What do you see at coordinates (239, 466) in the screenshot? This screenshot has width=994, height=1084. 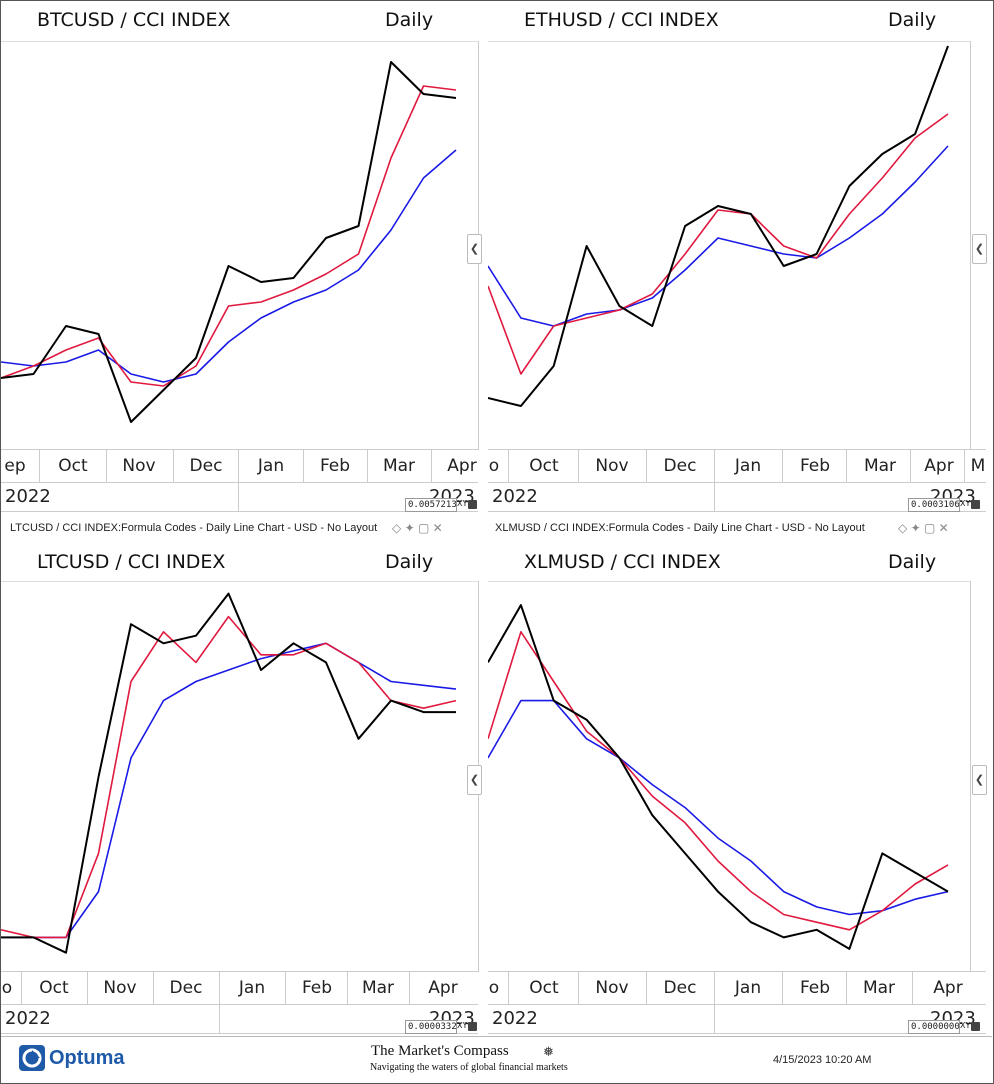 I see `month-axis: ep Oct Nov Dec Jan Feb Mar Apr` at bounding box center [239, 466].